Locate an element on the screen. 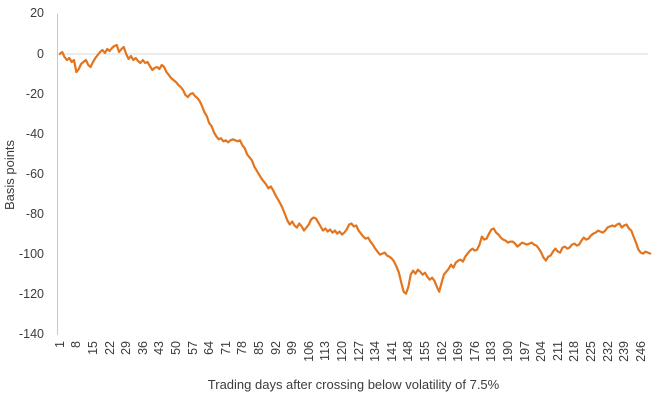 The image size is (660, 401). x-tick-label: 197 is located at coordinates (524, 351).